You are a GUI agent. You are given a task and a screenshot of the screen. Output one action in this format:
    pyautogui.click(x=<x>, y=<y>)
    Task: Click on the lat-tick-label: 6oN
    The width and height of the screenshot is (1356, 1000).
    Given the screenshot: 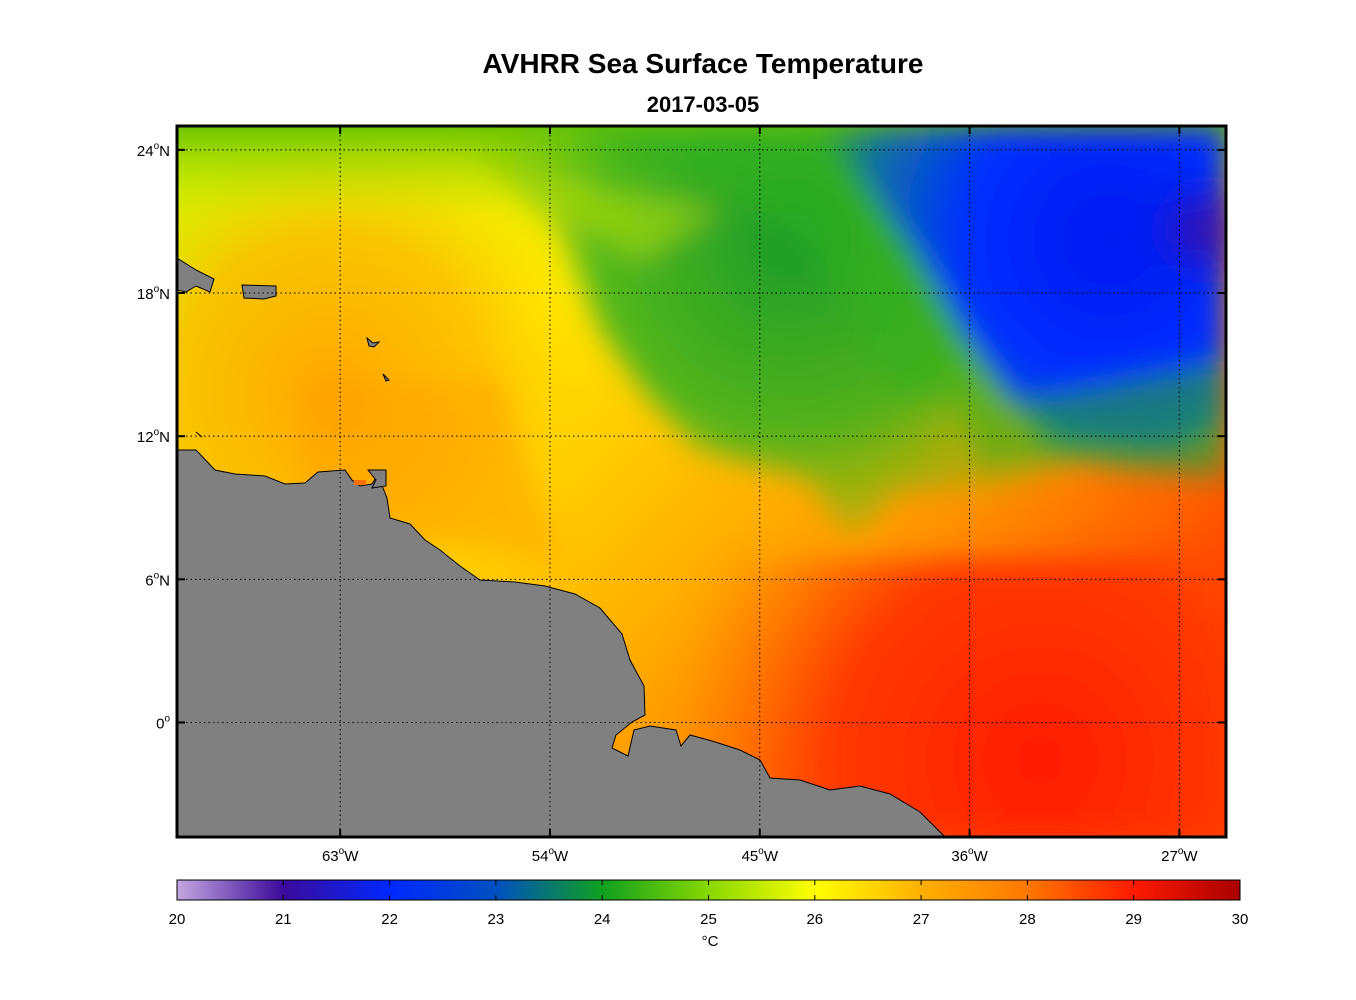 What is the action you would take?
    pyautogui.click(x=157, y=579)
    